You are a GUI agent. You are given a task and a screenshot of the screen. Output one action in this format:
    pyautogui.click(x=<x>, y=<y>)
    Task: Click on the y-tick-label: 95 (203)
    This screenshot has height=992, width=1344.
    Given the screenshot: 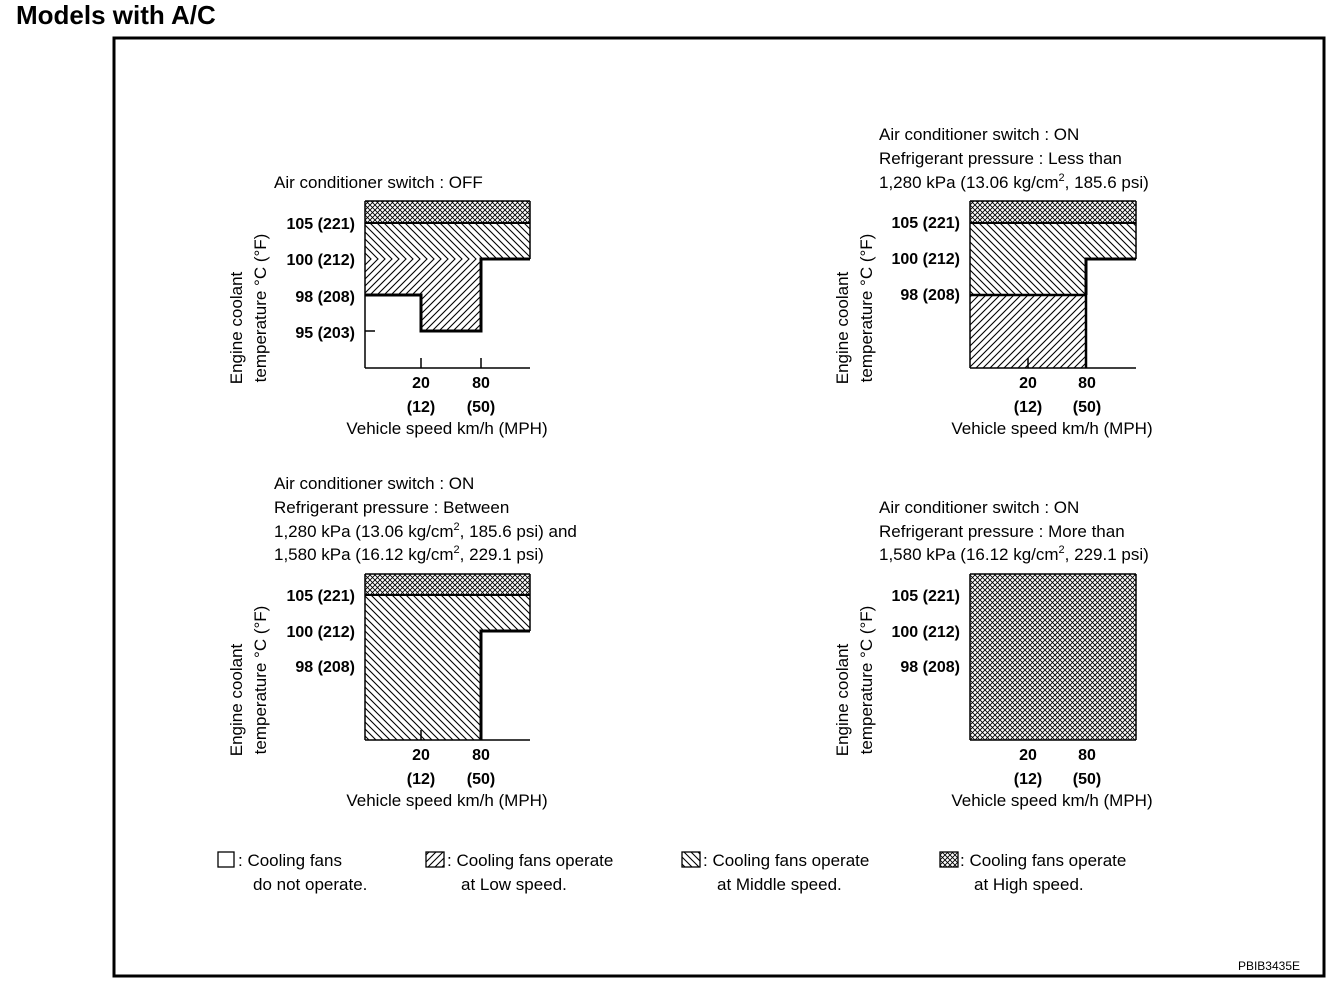 What is the action you would take?
    pyautogui.click(x=325, y=333)
    